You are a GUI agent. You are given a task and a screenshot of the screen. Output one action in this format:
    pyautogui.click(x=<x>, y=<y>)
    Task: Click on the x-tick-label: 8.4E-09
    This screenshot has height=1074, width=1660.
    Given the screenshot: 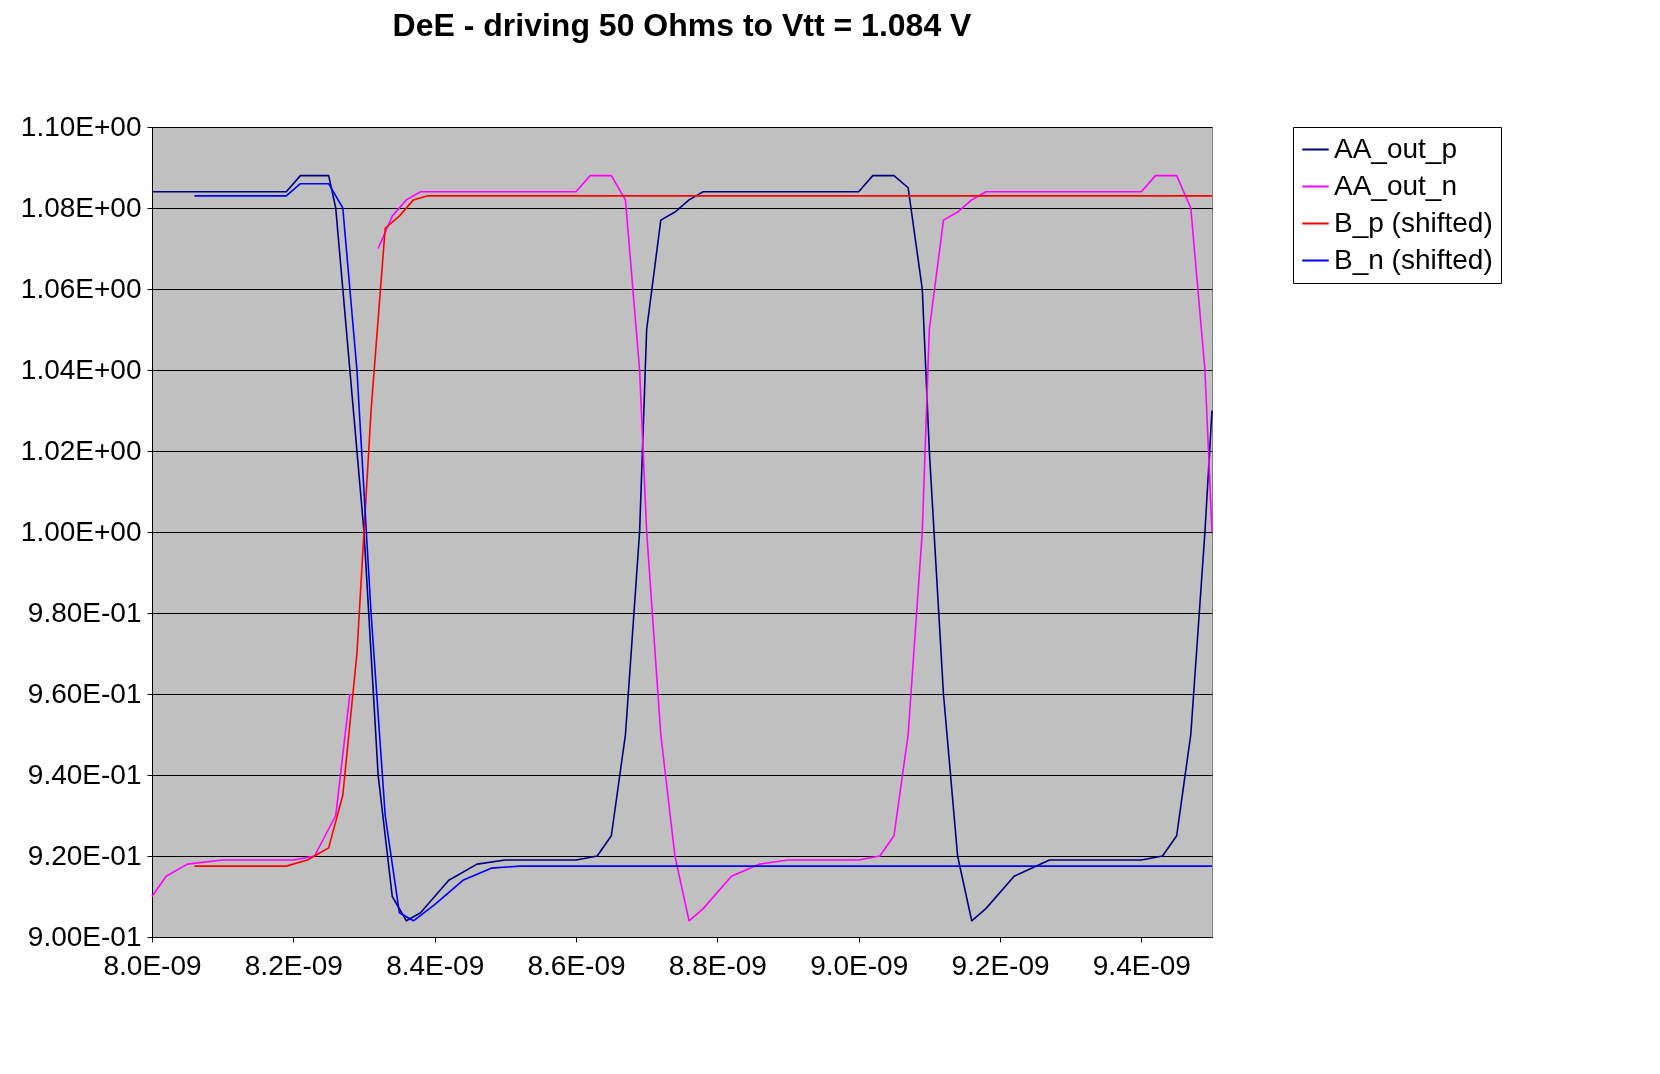 What is the action you would take?
    pyautogui.click(x=435, y=965)
    